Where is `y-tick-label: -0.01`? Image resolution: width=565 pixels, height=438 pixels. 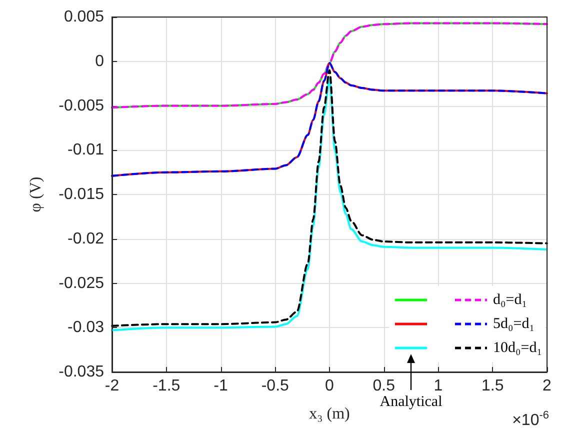 y-tick-label: -0.01 is located at coordinates (86, 150).